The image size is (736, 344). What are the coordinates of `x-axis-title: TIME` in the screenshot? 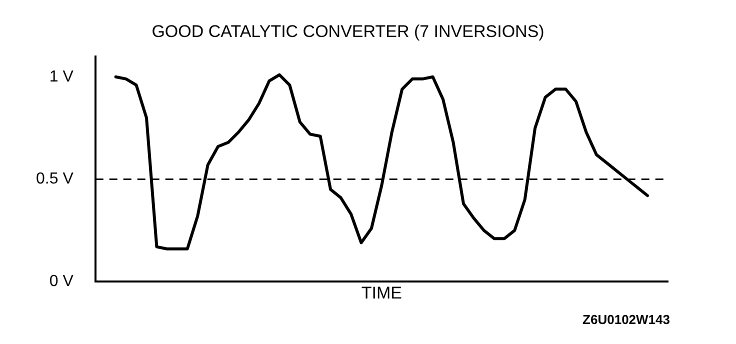 It's located at (381, 292).